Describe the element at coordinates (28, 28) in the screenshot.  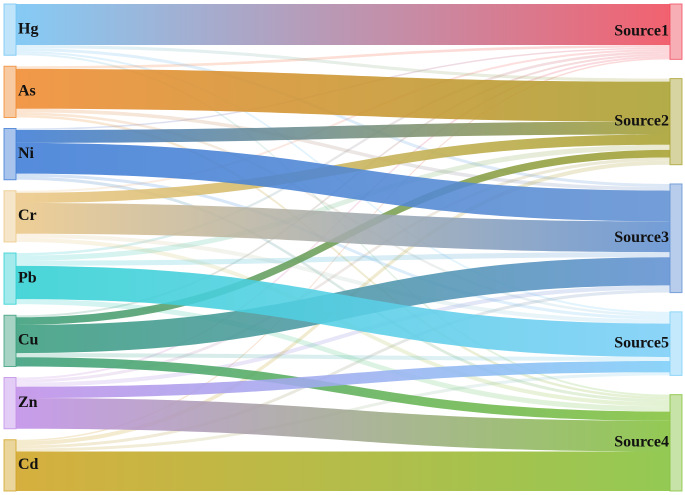
I see `source-label: Hg` at that location.